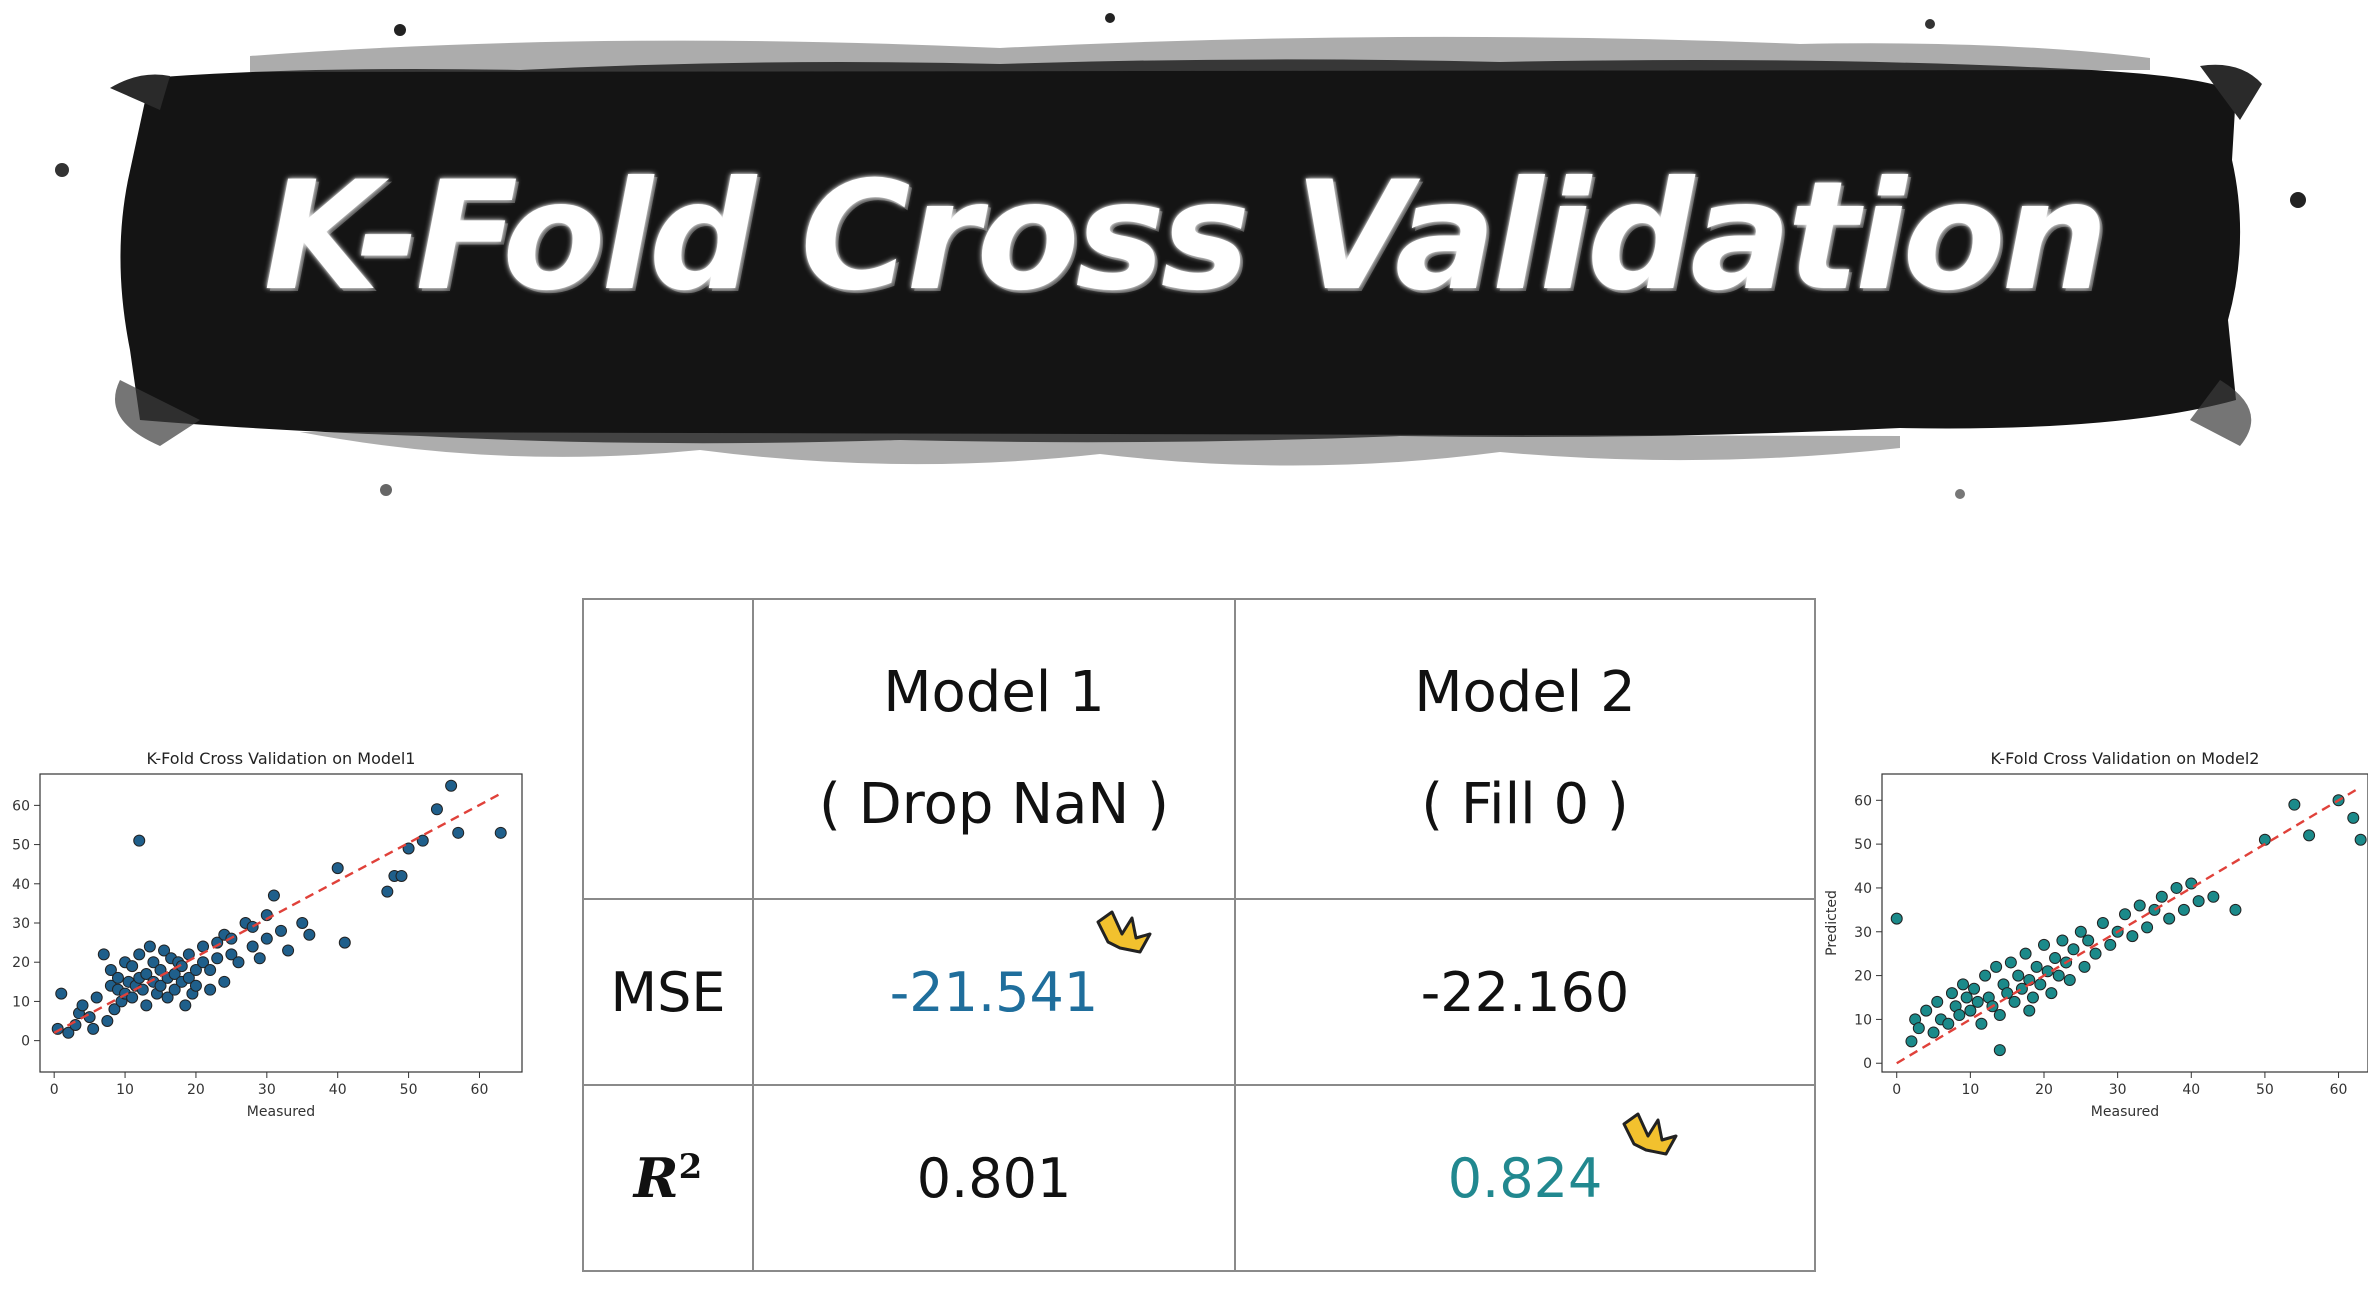 Image resolution: width=2368 pixels, height=1294 pixels. Describe the element at coordinates (2118, 1090) in the screenshot. I see `chart-2-x-tick-label: 30` at that location.